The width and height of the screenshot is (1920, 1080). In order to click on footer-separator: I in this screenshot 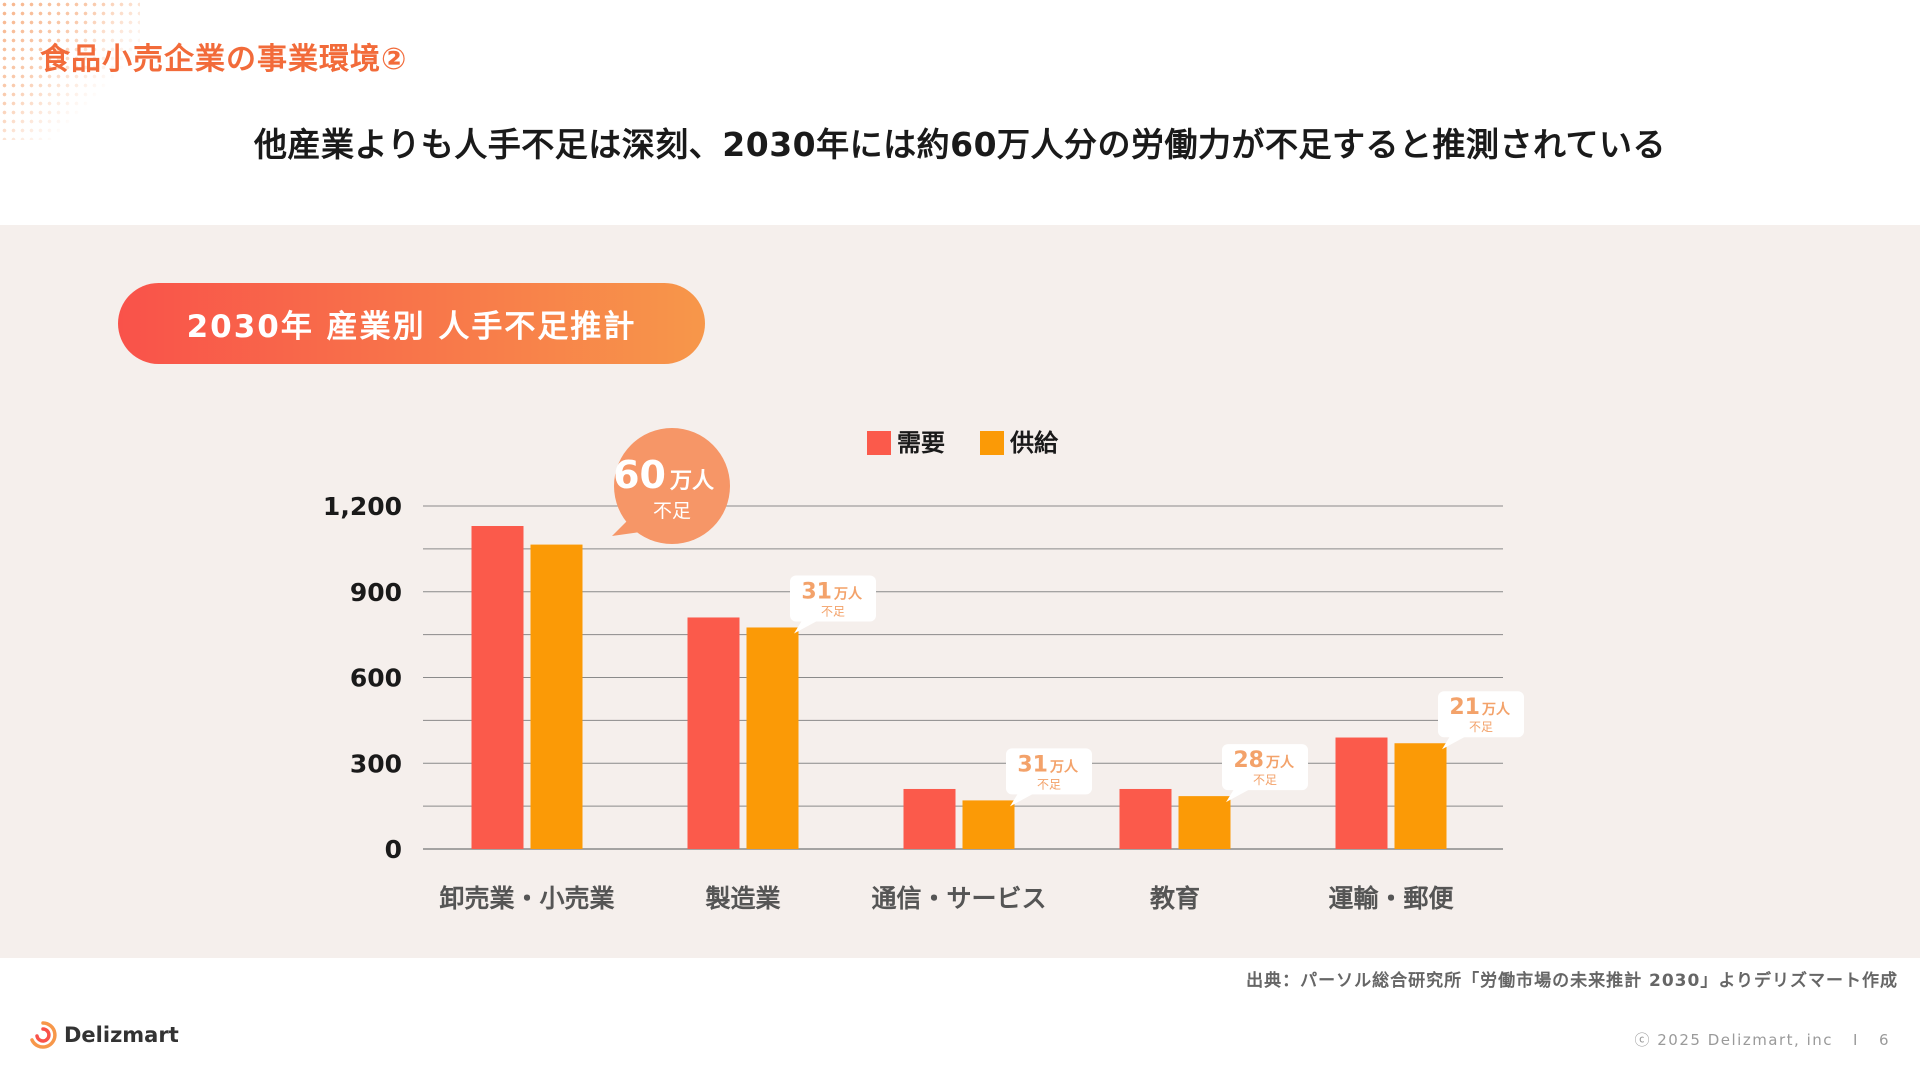, I will do `click(1856, 1039)`.